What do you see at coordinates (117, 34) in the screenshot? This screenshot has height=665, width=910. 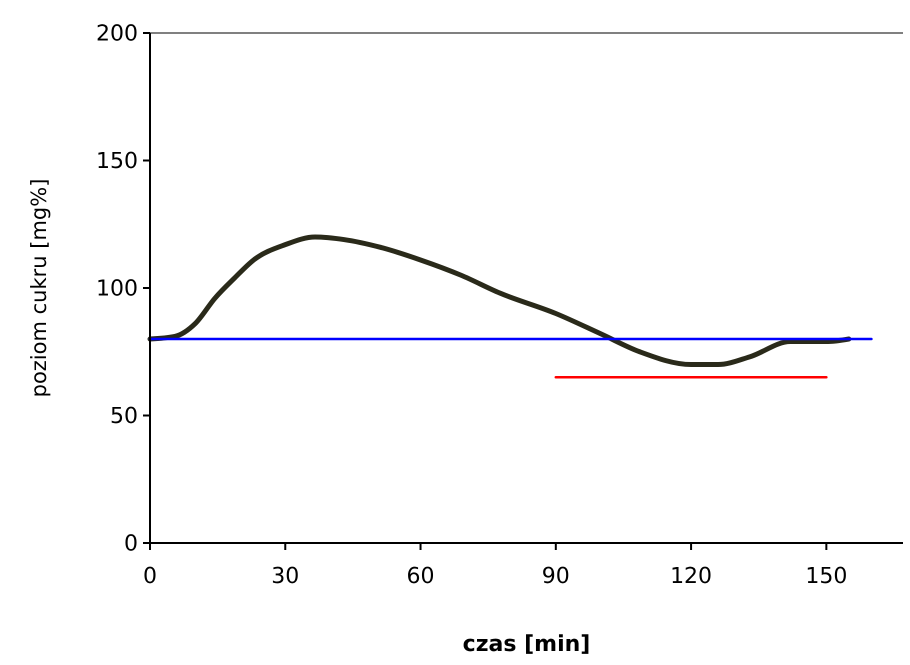 I see `y-tick-label: 200` at bounding box center [117, 34].